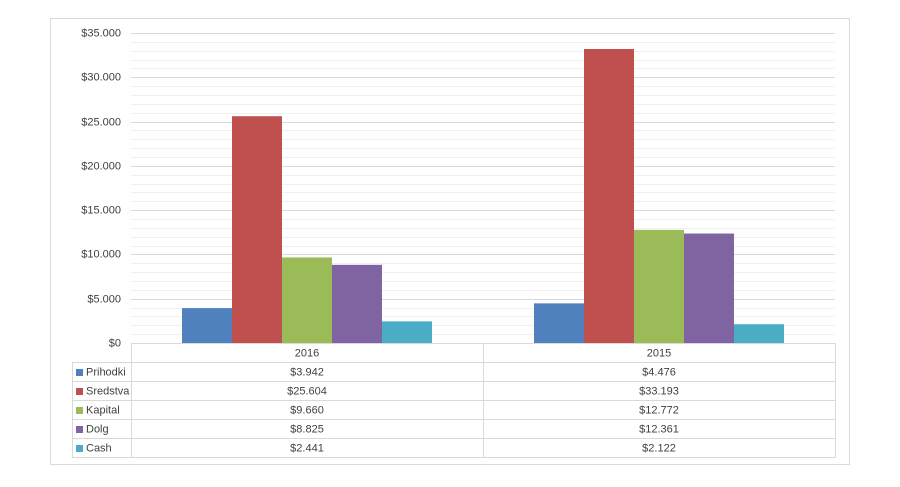  What do you see at coordinates (659, 391) in the screenshot?
I see `table-value: $33.193` at bounding box center [659, 391].